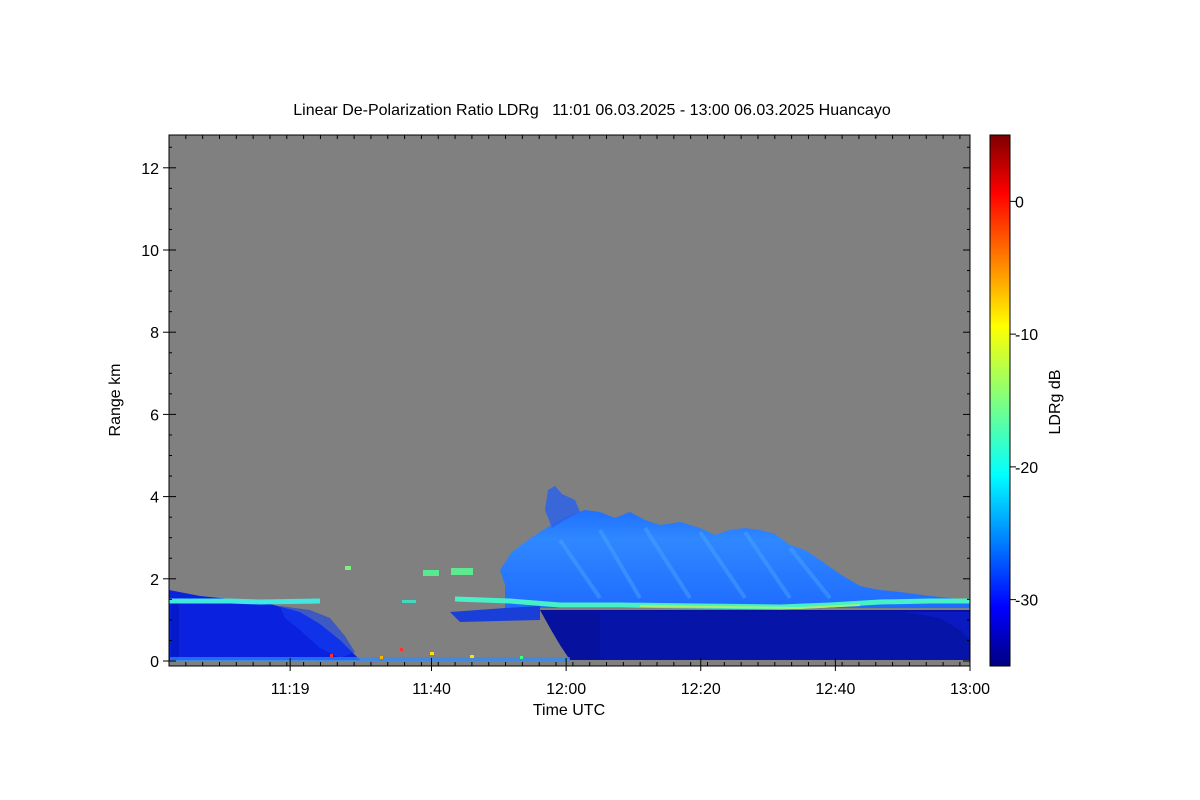 The height and width of the screenshot is (800, 1200). I want to click on plume-streaks, so click(695, 563).